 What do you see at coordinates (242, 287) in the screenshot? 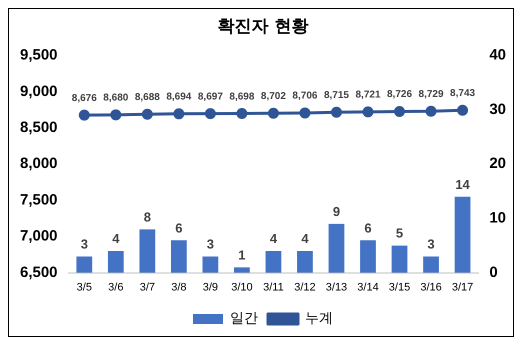
I see `x-tick-label: 3/10` at bounding box center [242, 287].